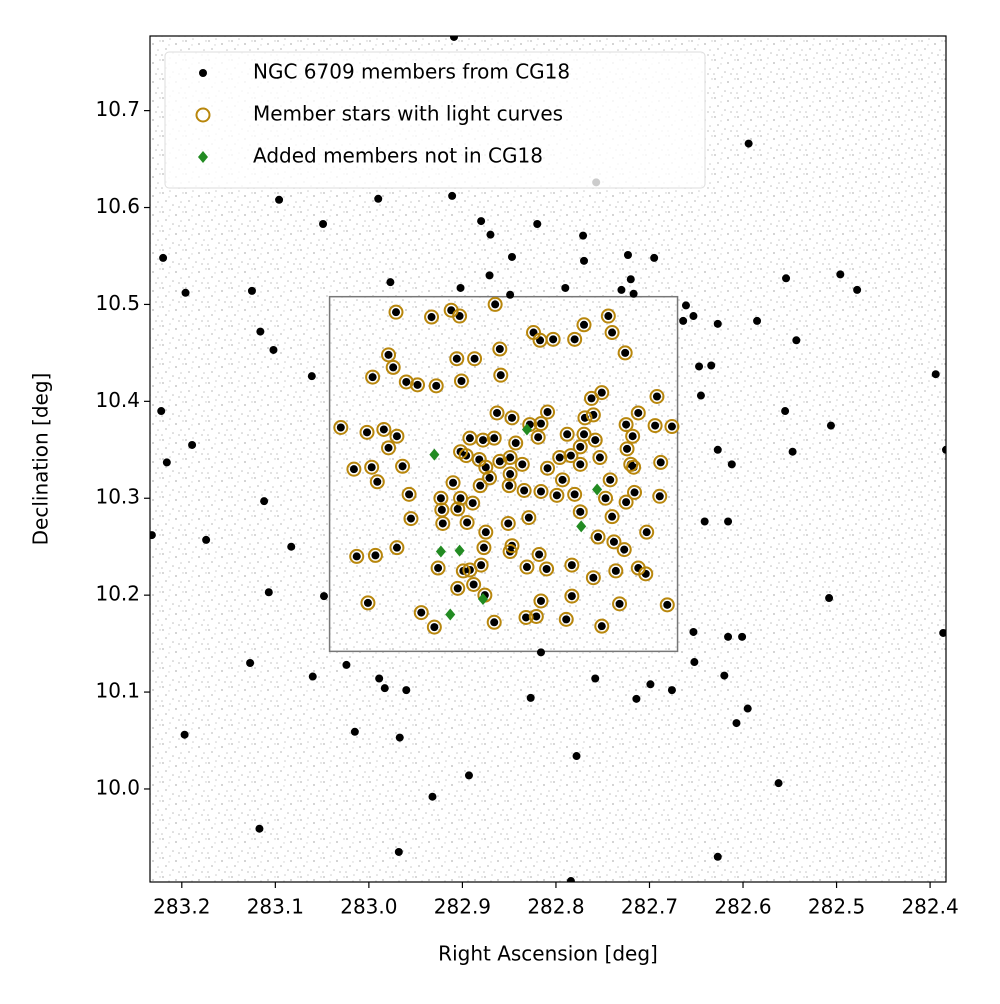 This screenshot has height=1004, width=1000. Describe the element at coordinates (555, 907) in the screenshot. I see `x-tick-label: 282.8` at that location.